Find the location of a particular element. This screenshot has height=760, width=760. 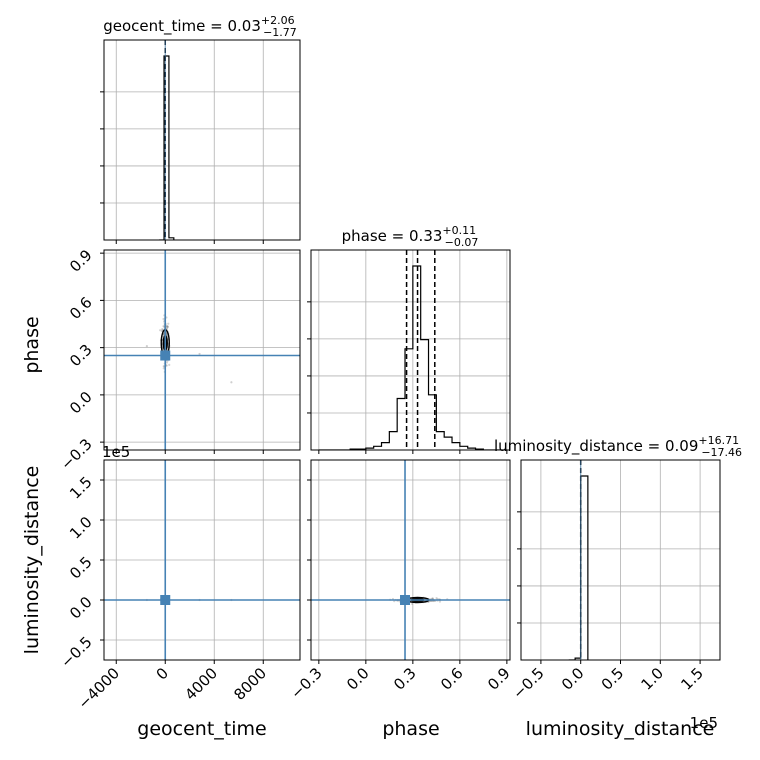

title-phase: phase = 0.33+0.11 −0.07 is located at coordinates (410, 236).